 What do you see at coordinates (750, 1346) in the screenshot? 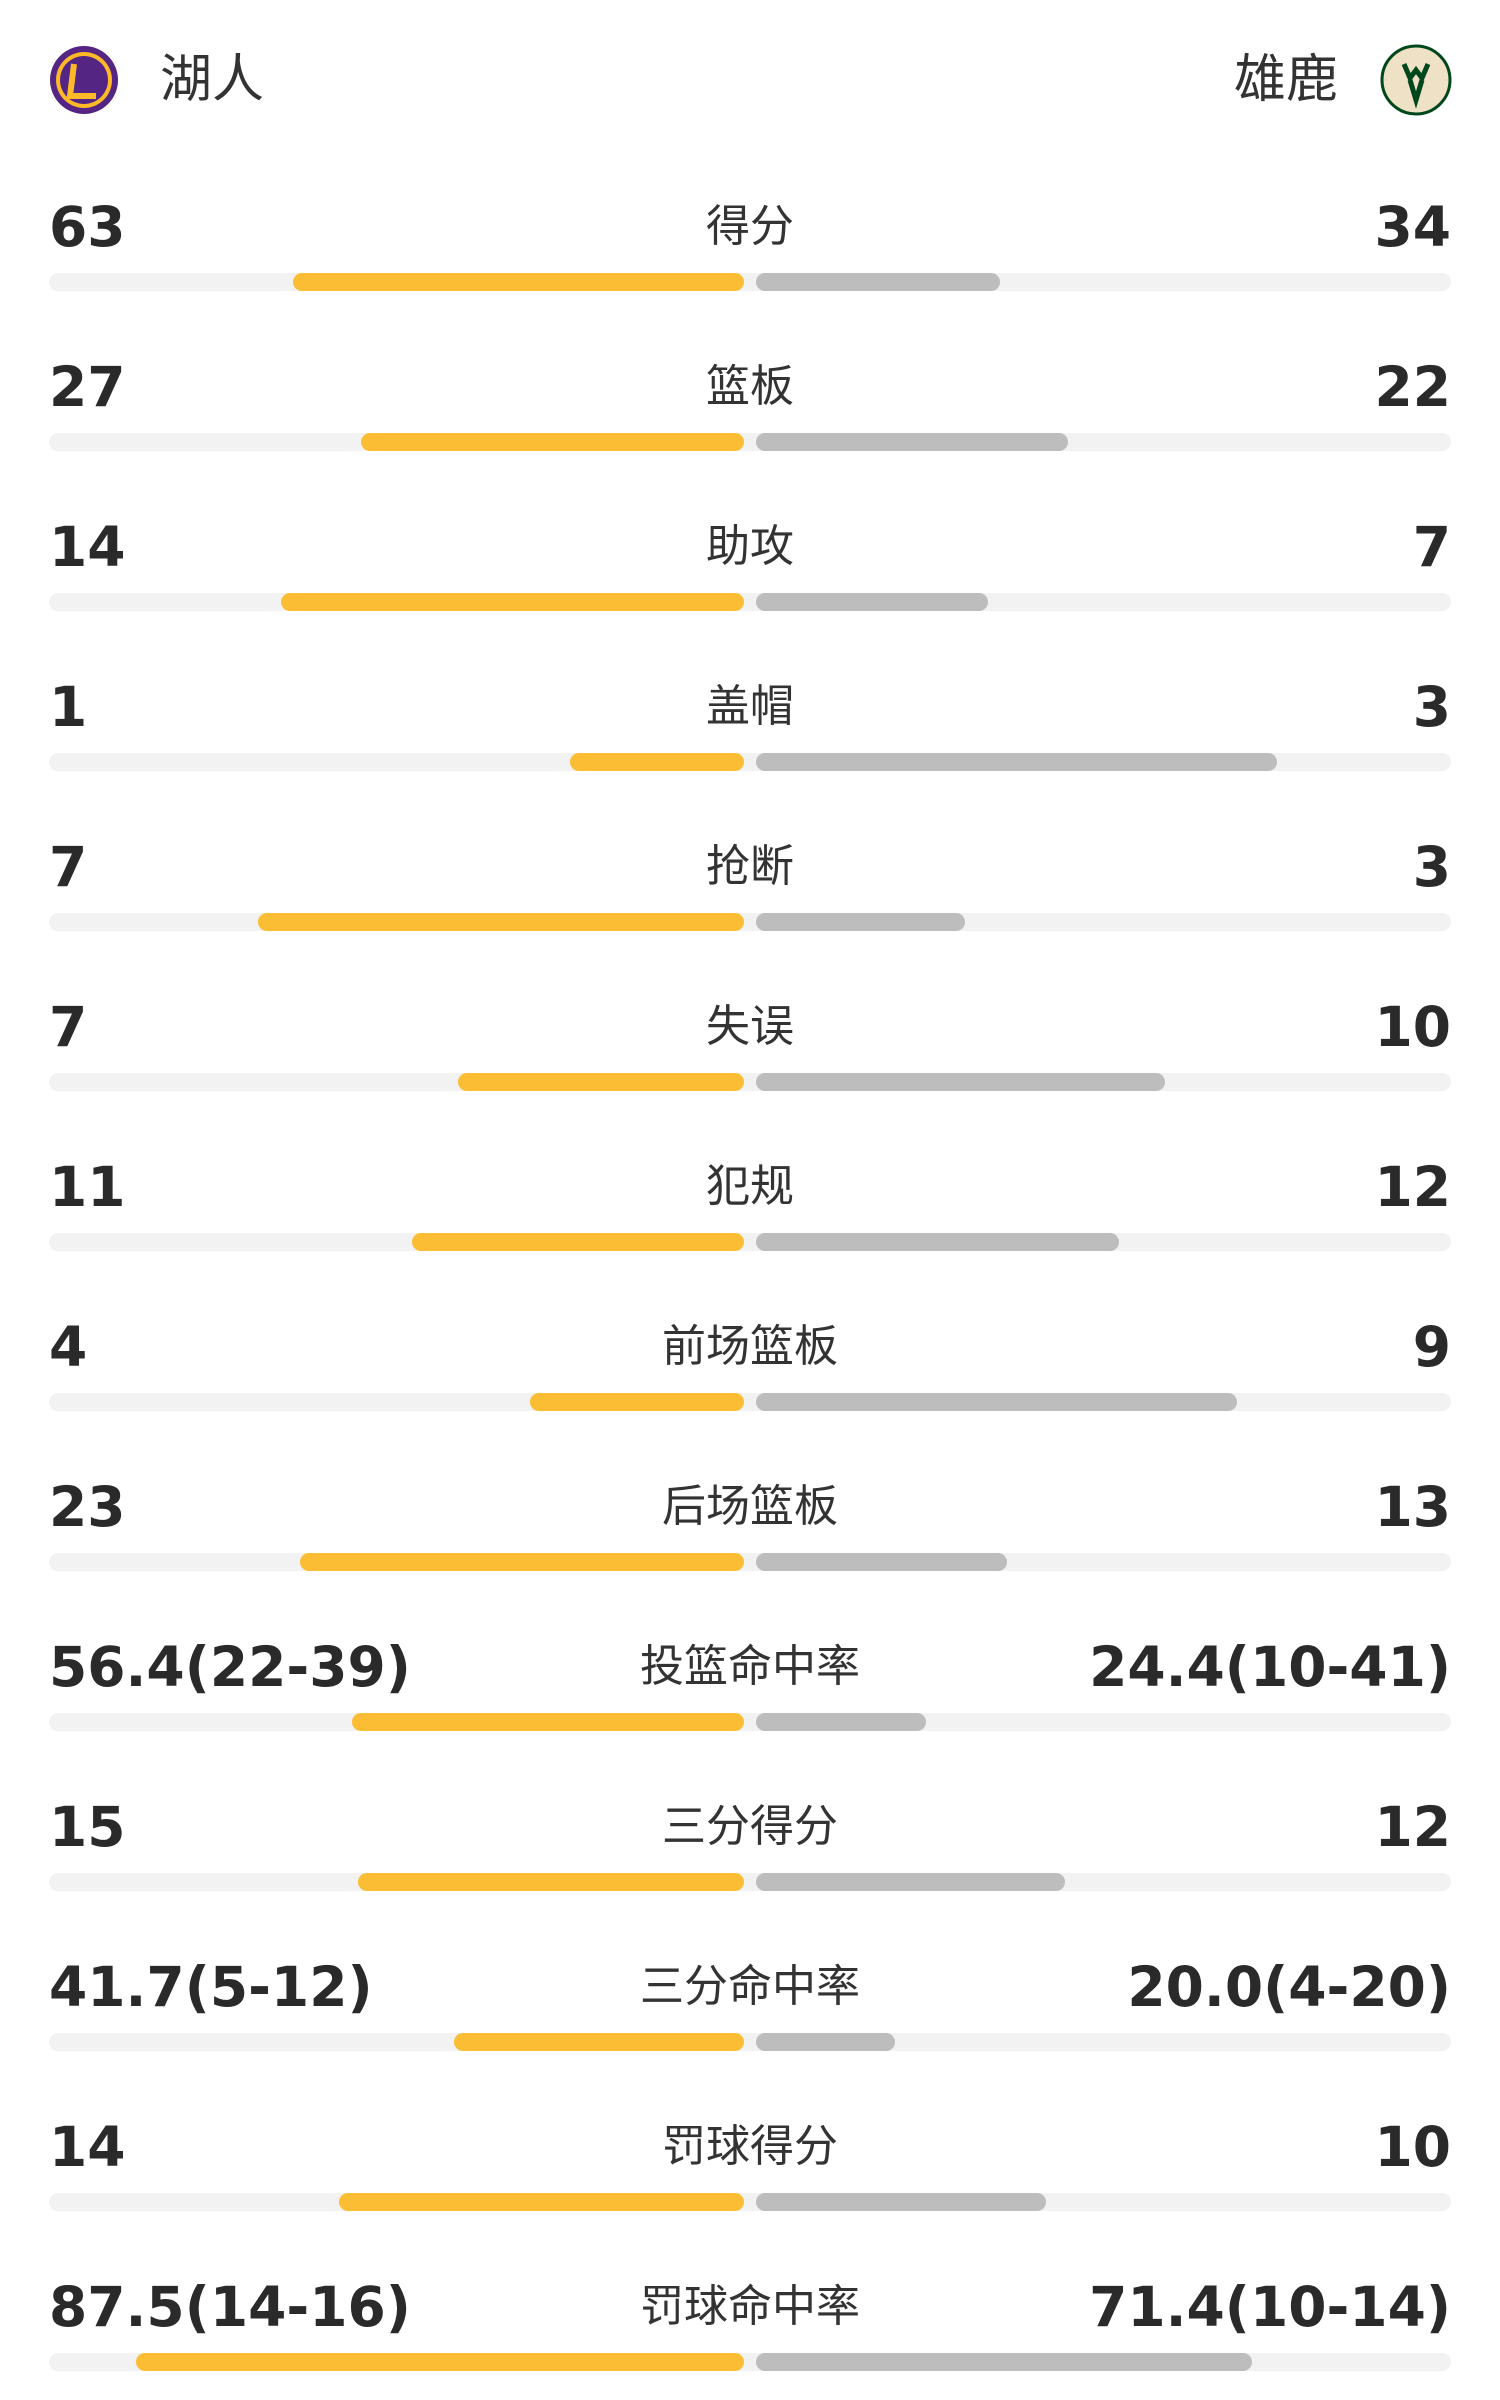
I see `stat-label: 前场篮板` at bounding box center [750, 1346].